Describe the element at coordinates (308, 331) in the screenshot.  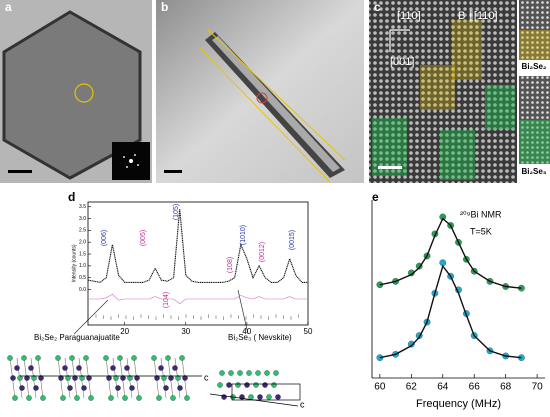
I see `x-tick-label: 50` at that location.